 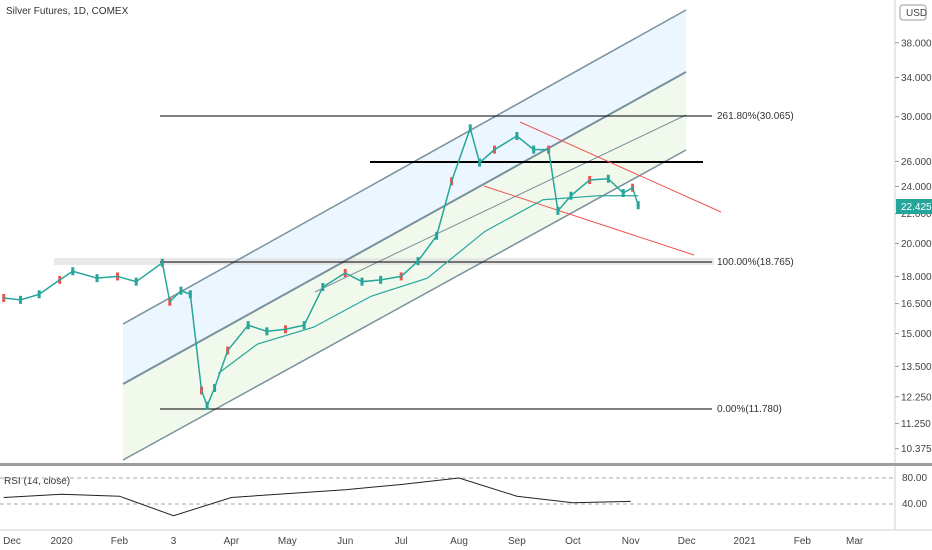 I want to click on wedge-lines, so click(x=602, y=188).